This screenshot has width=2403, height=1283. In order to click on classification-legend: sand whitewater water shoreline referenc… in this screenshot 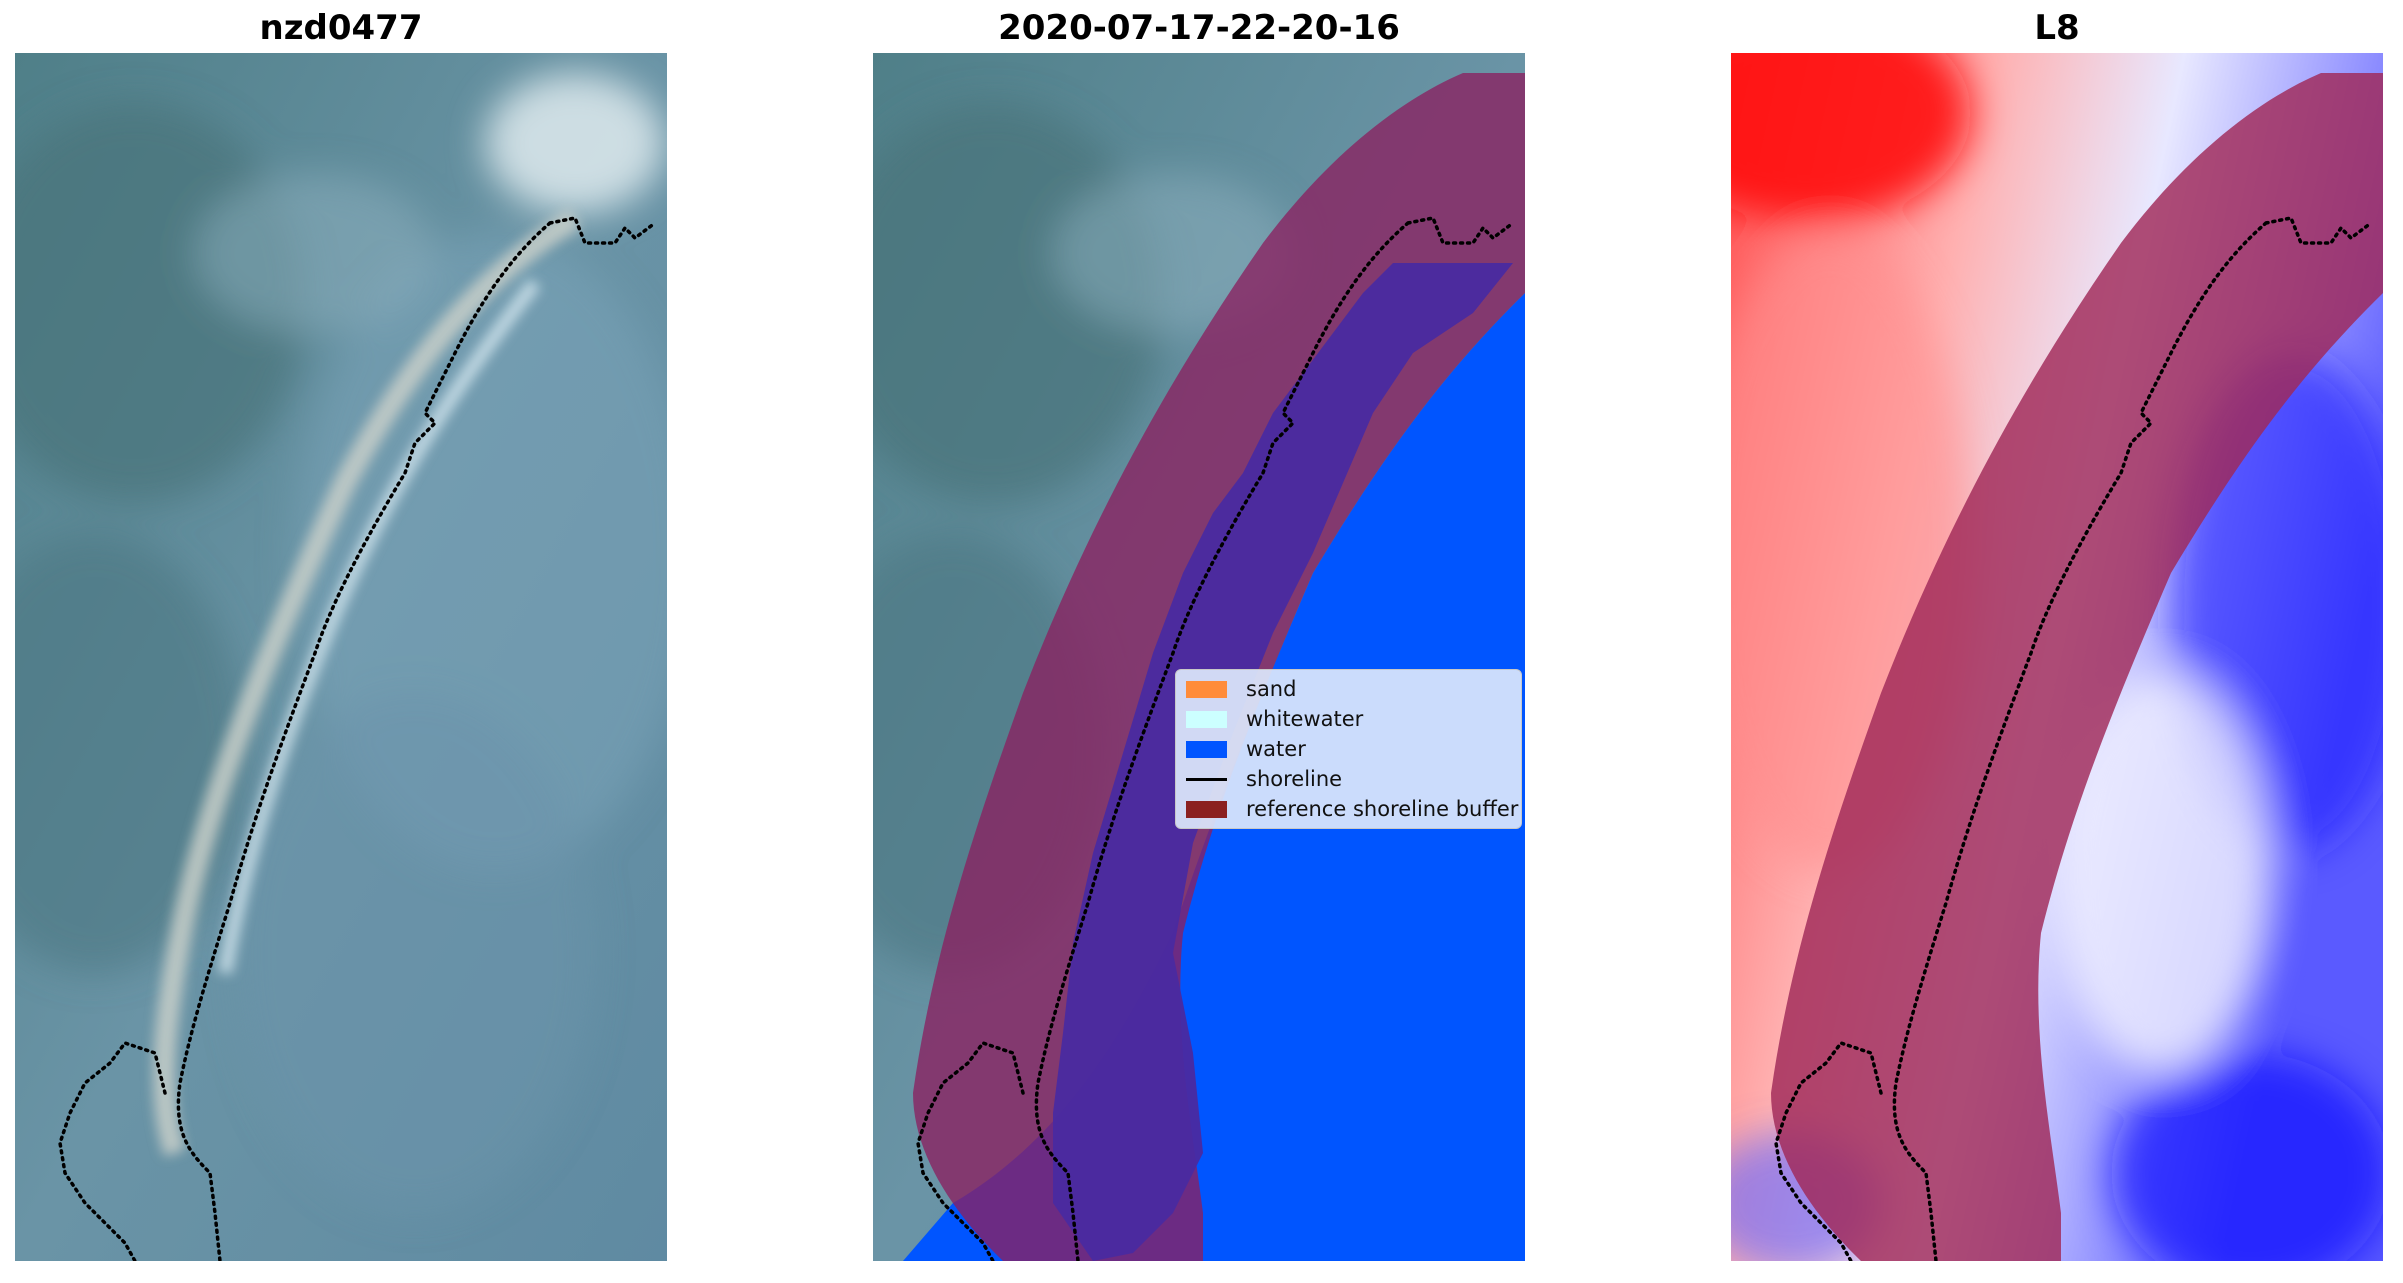, I will do `click(1348, 749)`.